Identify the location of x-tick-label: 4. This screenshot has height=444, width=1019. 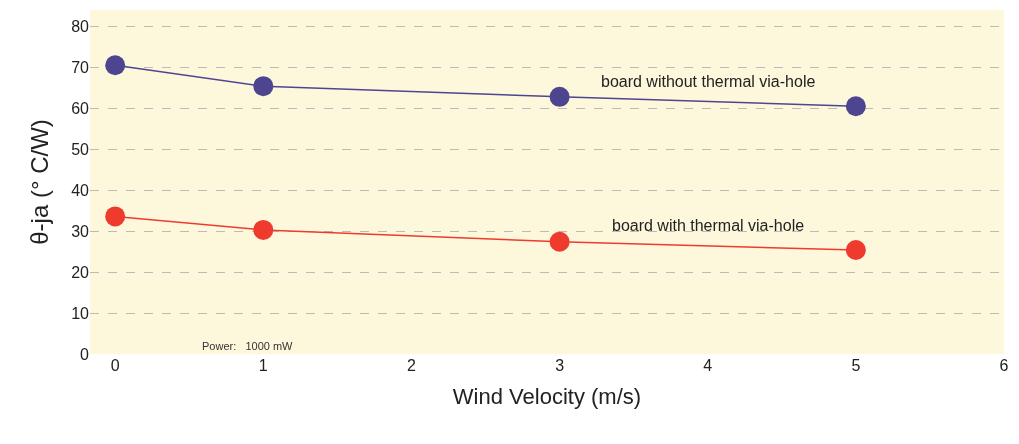
(708, 365).